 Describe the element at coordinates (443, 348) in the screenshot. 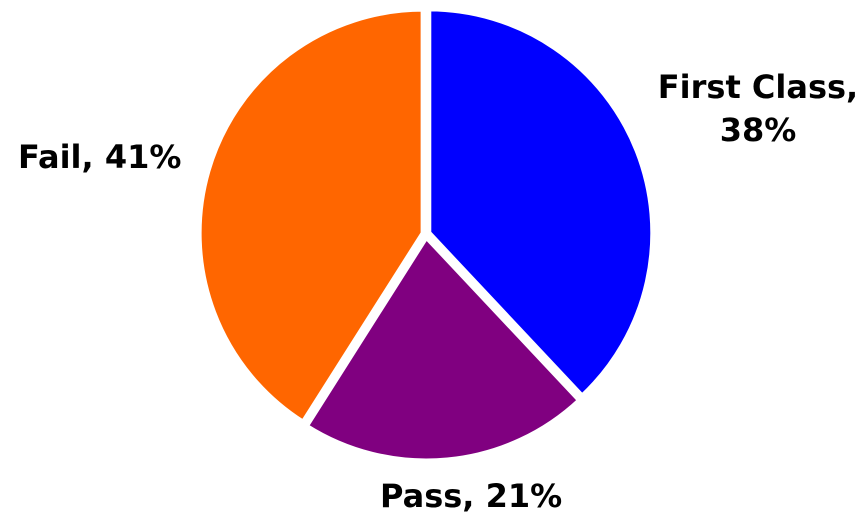

I see `pie-slice-pass` at that location.